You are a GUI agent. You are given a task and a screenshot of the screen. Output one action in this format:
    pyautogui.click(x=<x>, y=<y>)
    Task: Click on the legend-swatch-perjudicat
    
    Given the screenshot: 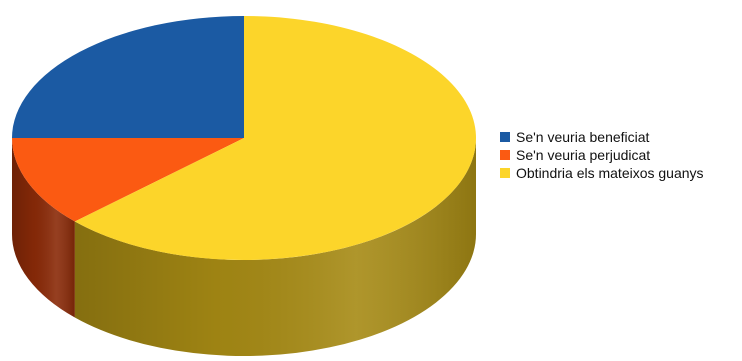 What is the action you would take?
    pyautogui.click(x=505, y=155)
    